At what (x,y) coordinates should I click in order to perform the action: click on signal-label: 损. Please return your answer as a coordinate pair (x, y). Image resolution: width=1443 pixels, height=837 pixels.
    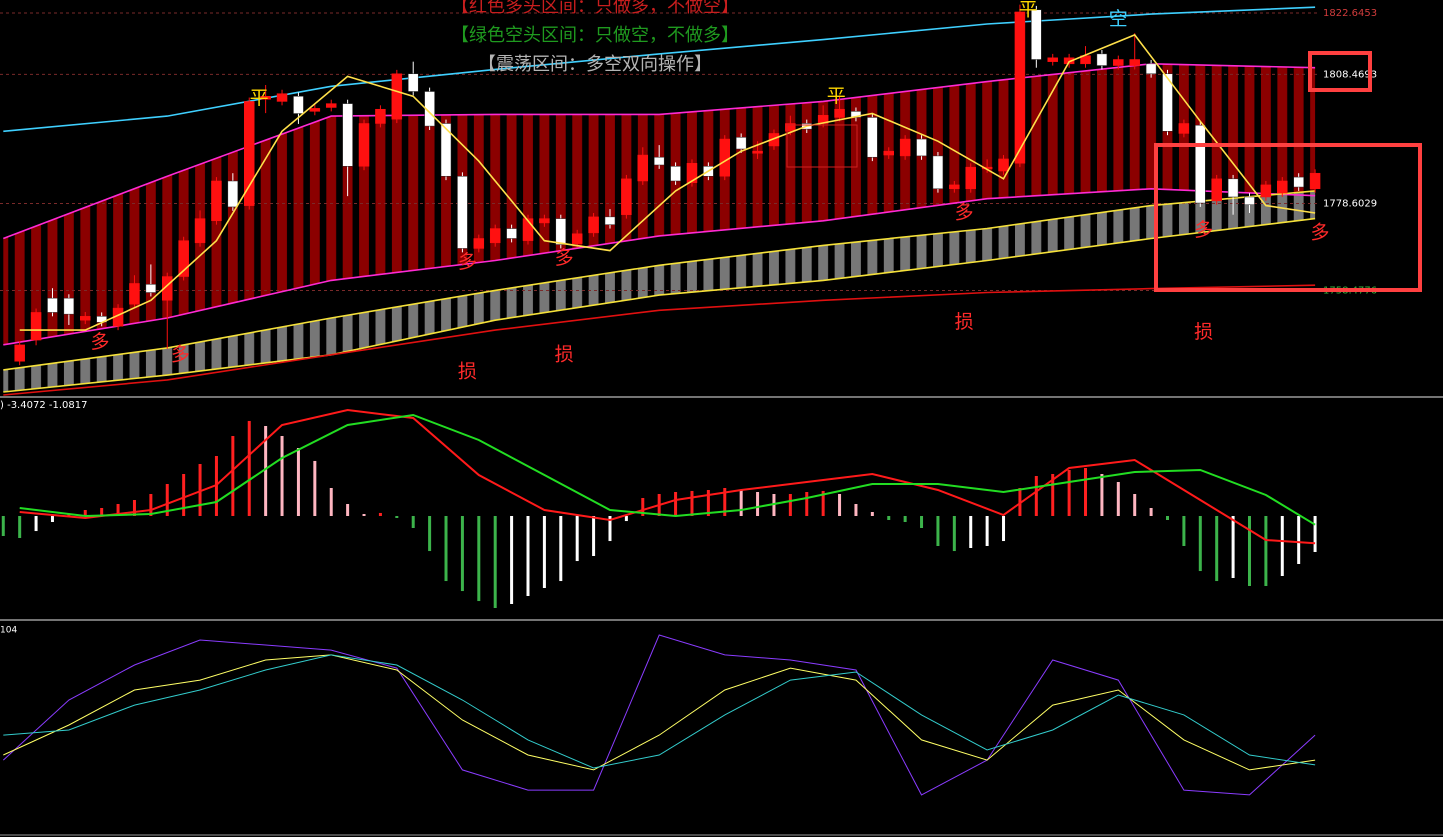
    Looking at the image, I should click on (1203, 332).